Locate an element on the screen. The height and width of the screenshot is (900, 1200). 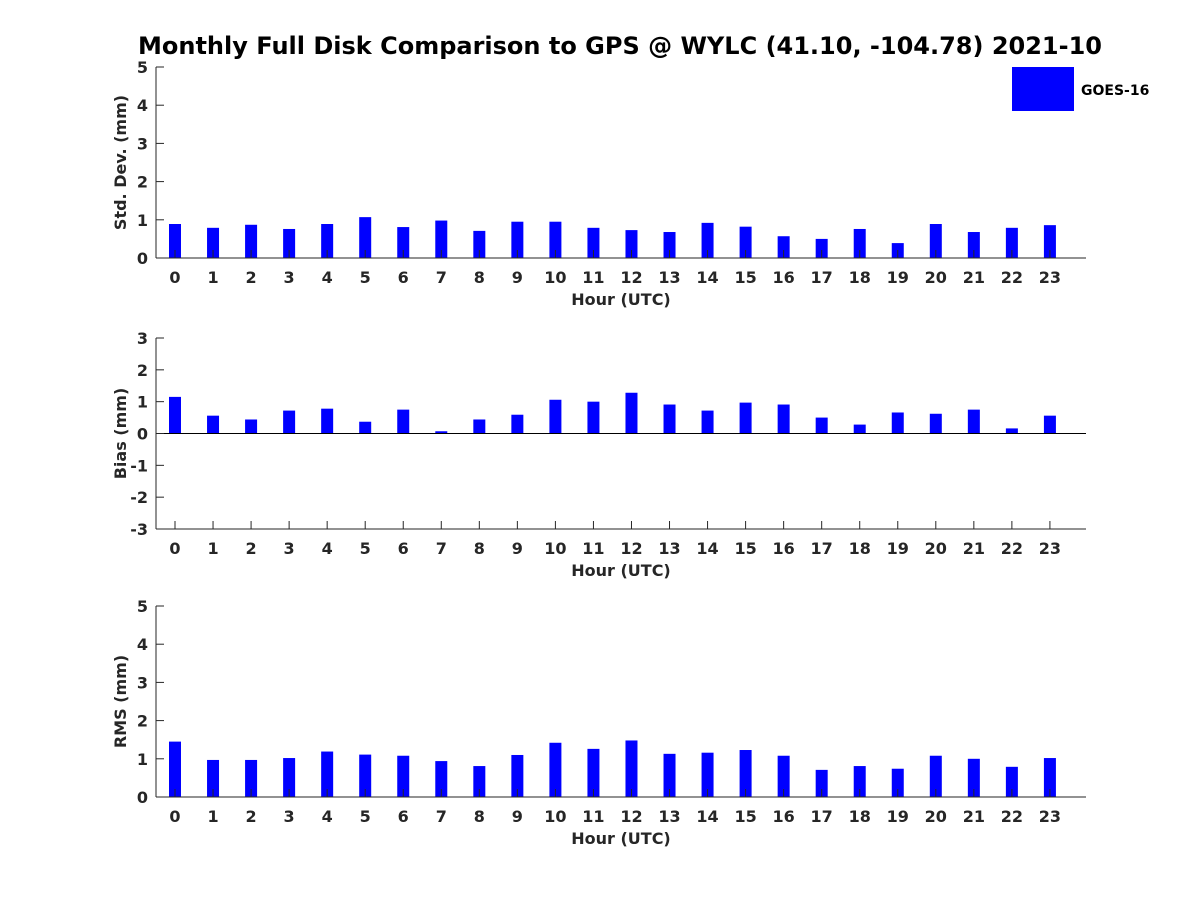
x-tick-label-bias-19: 19 is located at coordinates (898, 548).